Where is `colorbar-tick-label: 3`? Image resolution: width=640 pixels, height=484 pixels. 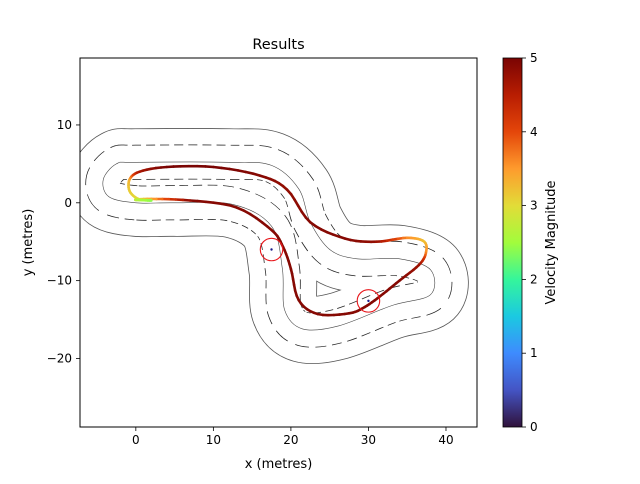 colorbar-tick-label: 3 is located at coordinates (534, 206).